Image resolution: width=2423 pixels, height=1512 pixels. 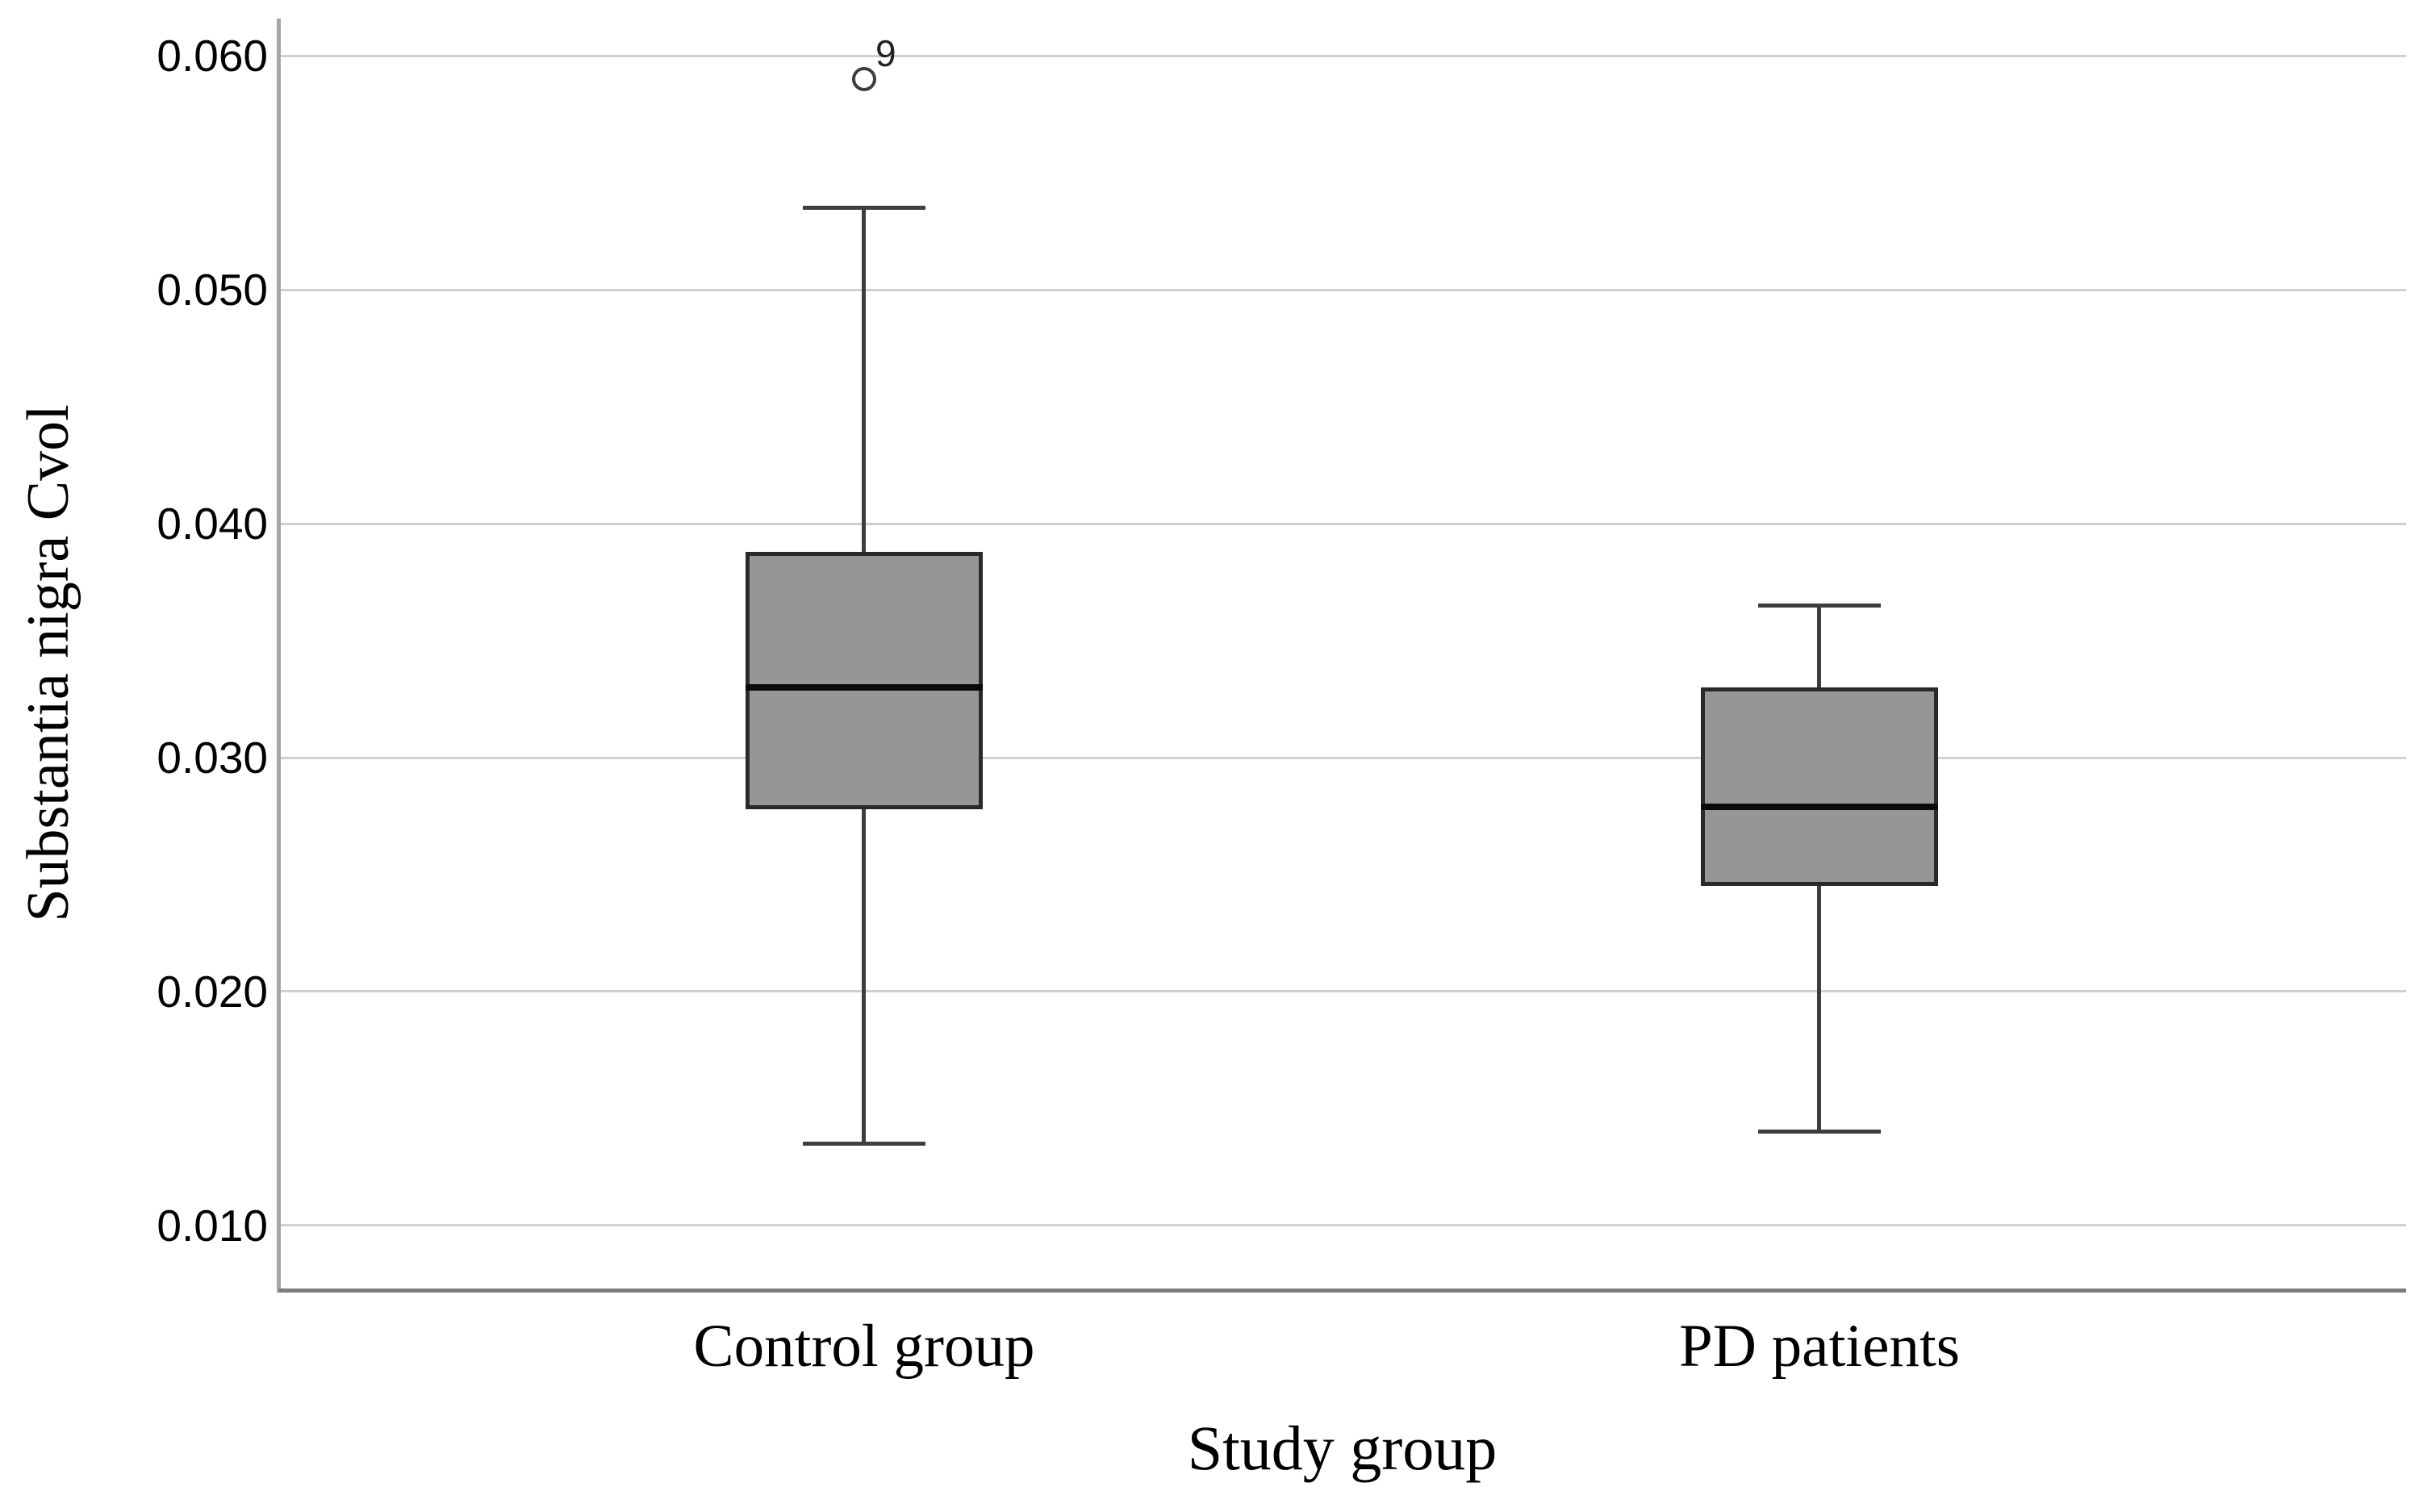 What do you see at coordinates (212, 56) in the screenshot?
I see `y-tick-label: 0.060` at bounding box center [212, 56].